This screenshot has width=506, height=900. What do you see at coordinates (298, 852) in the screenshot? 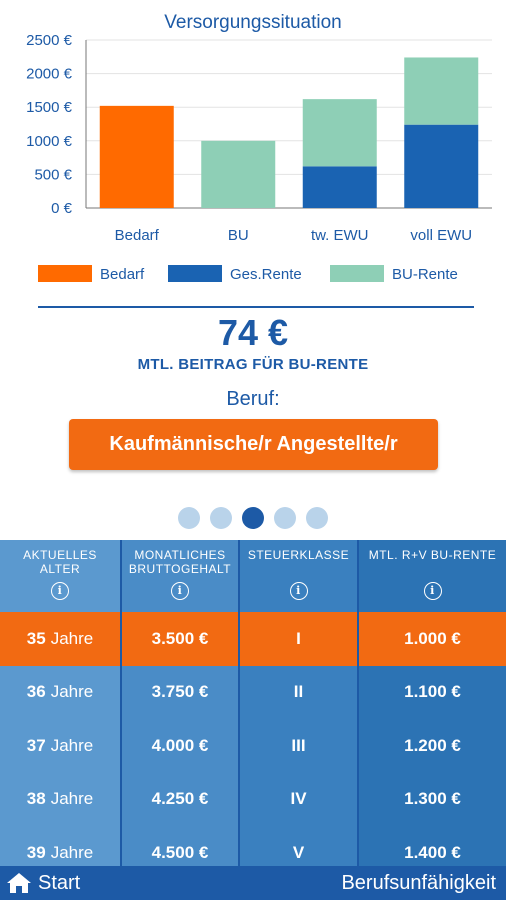
I see `taxclass-value: V` at bounding box center [298, 852].